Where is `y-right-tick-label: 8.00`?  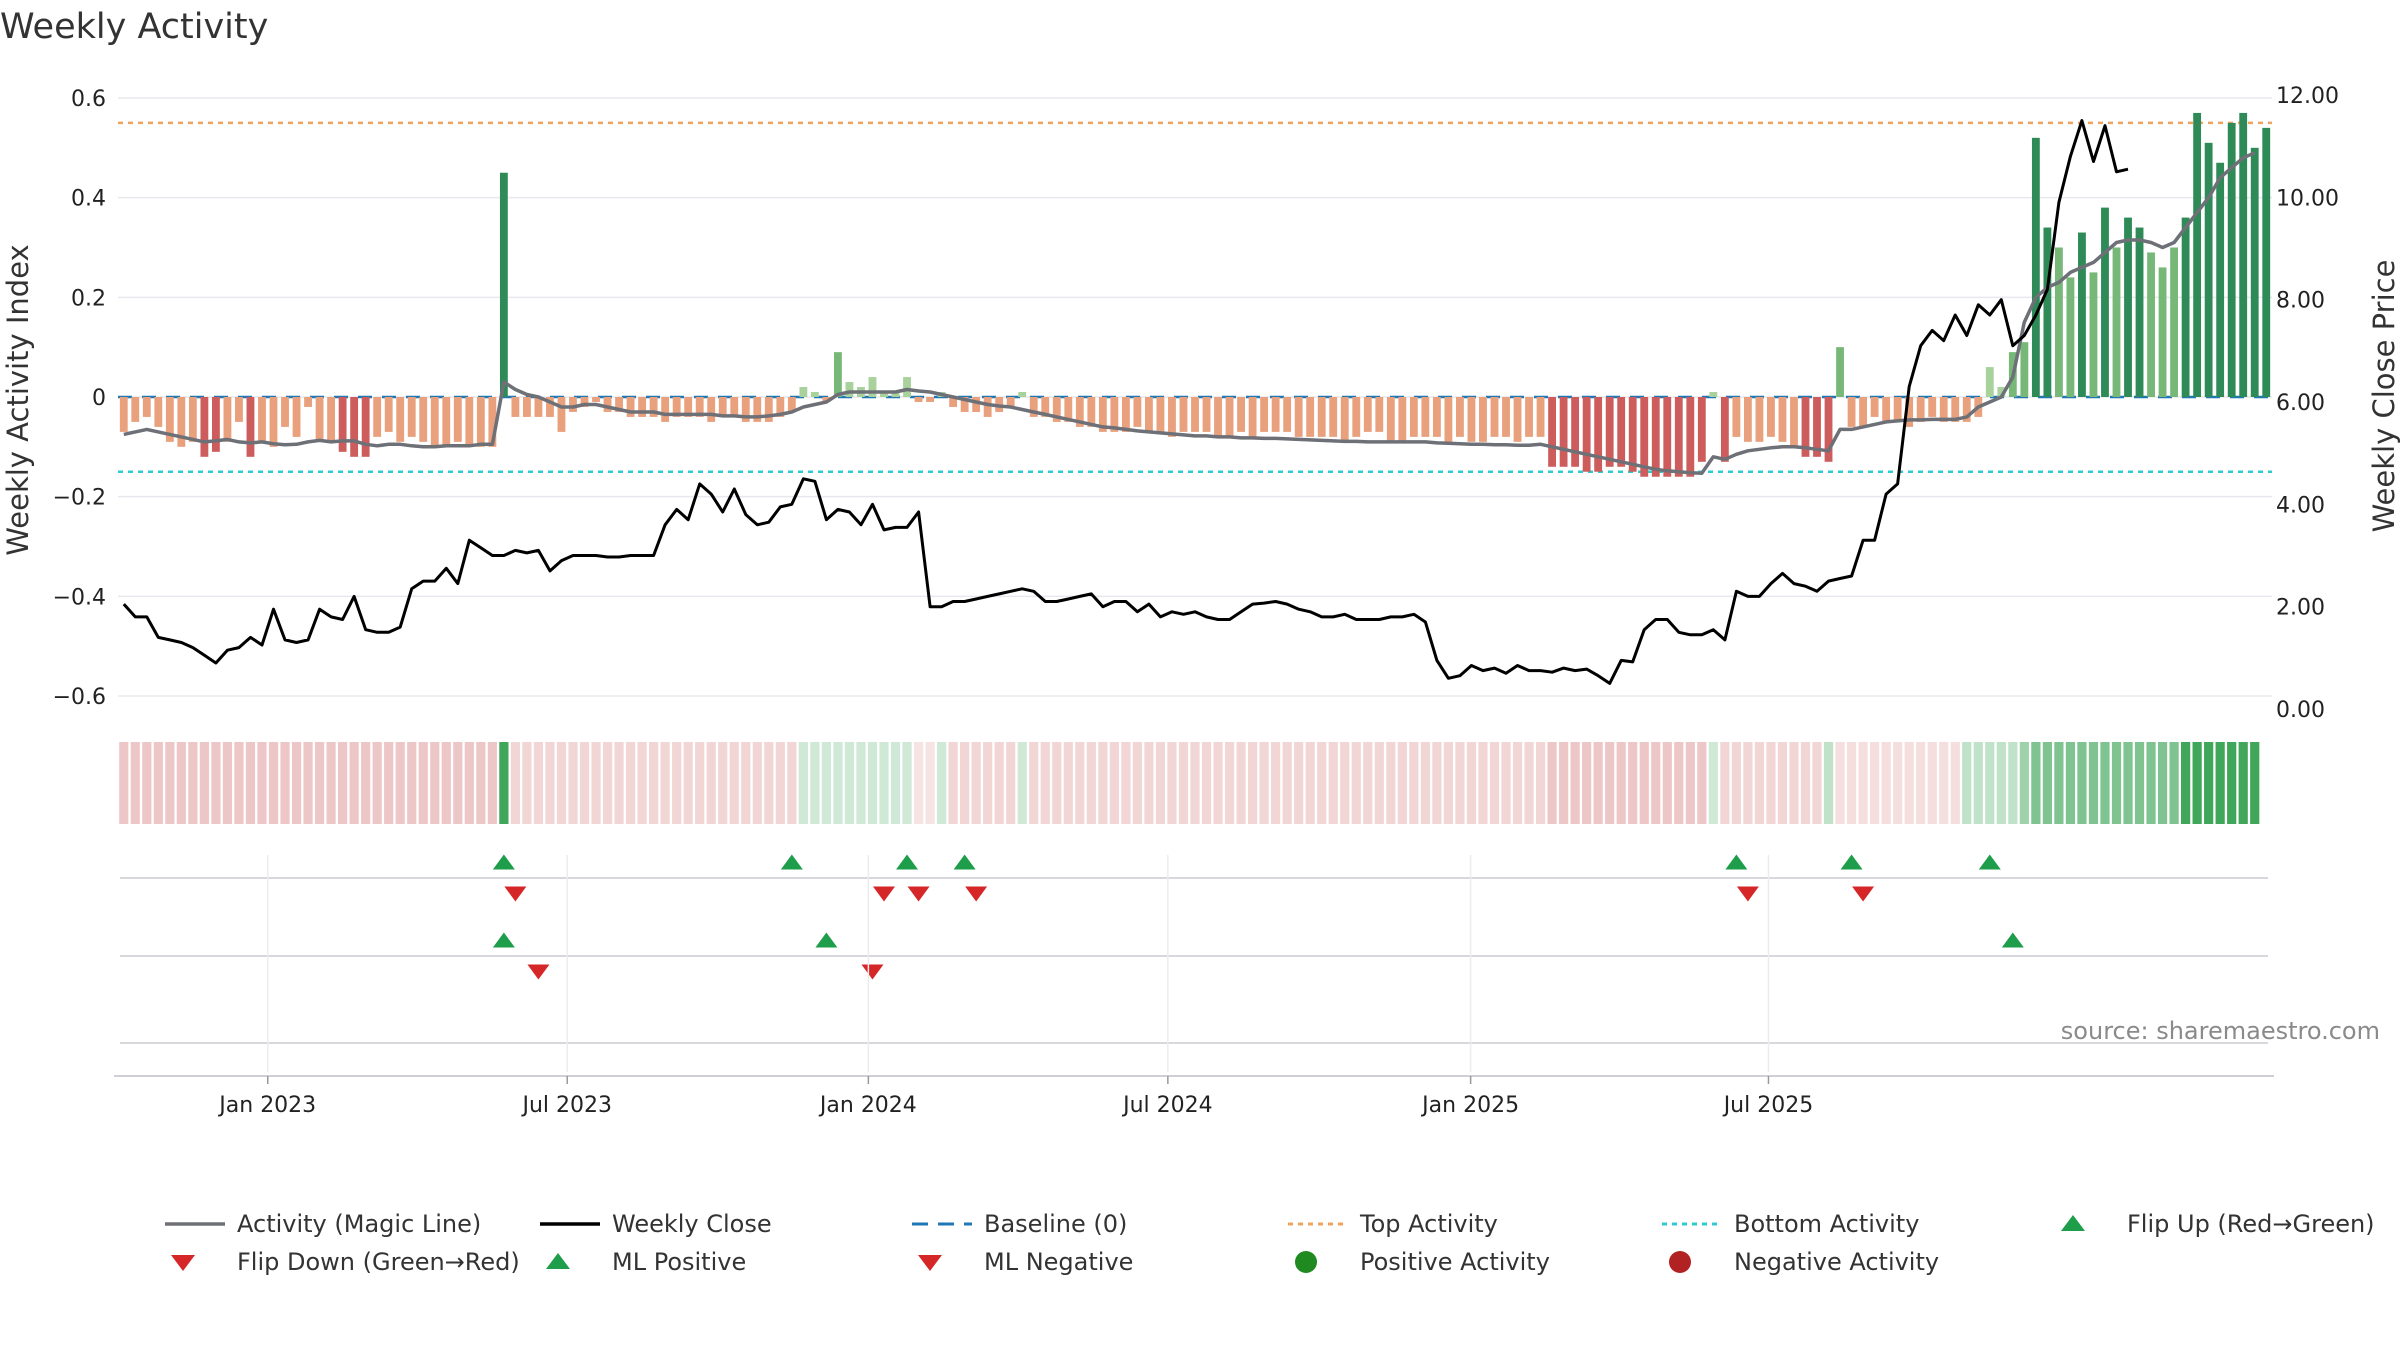
y-right-tick-label: 8.00 is located at coordinates (2300, 301).